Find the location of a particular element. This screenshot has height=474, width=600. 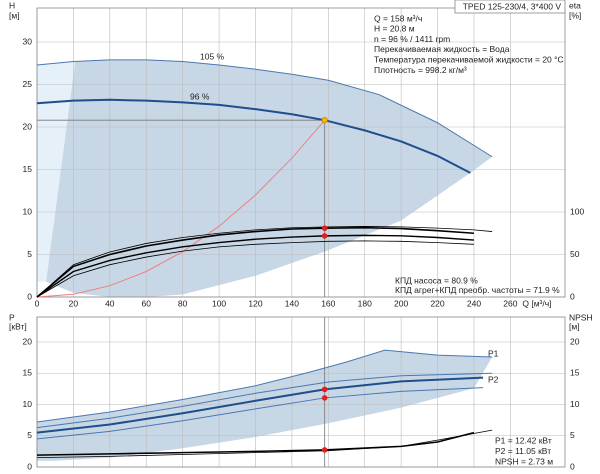

y-axis-label: P is located at coordinates (12, 317).